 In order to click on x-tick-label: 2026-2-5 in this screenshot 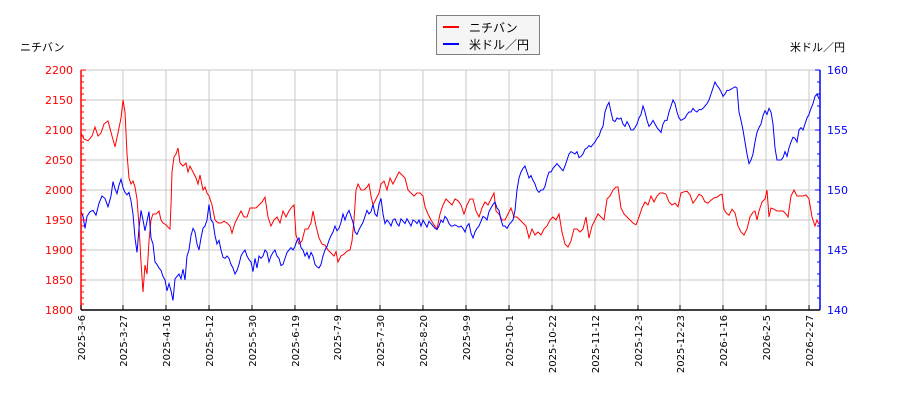, I will do `click(767, 337)`.